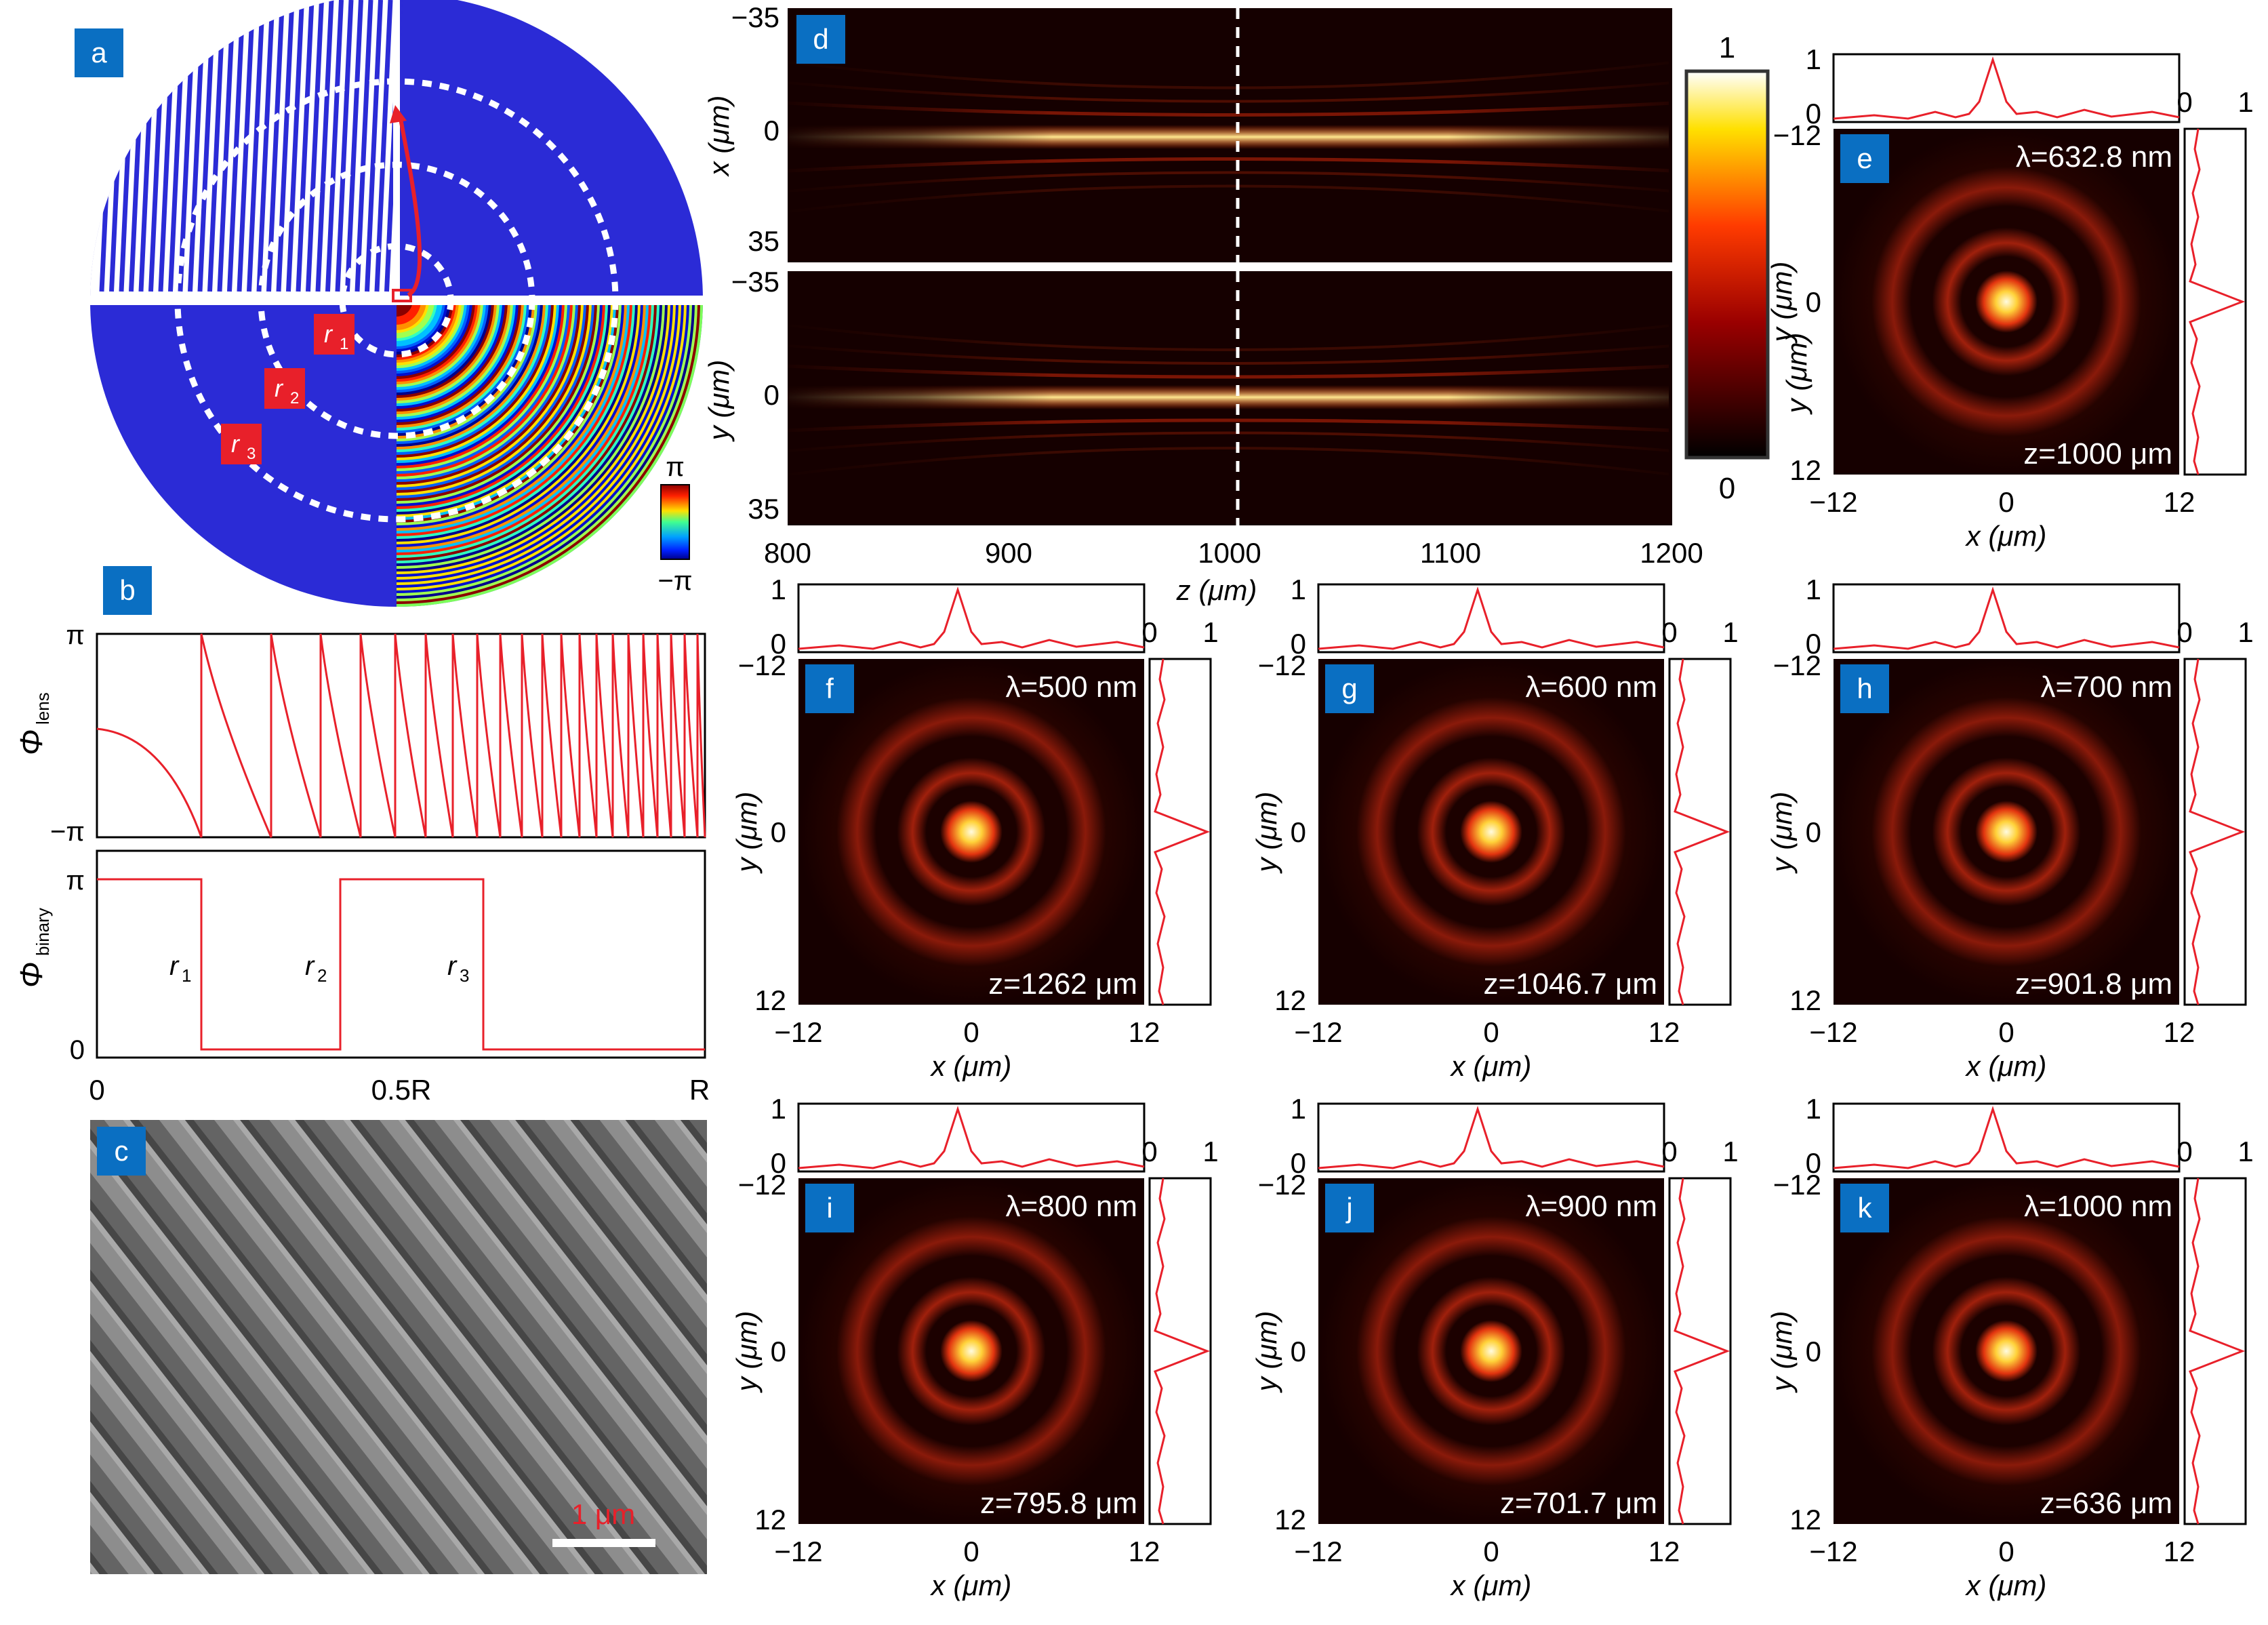 The width and height of the screenshot is (2268, 1625). Describe the element at coordinates (830, 688) in the screenshot. I see `svg-text: f` at that location.